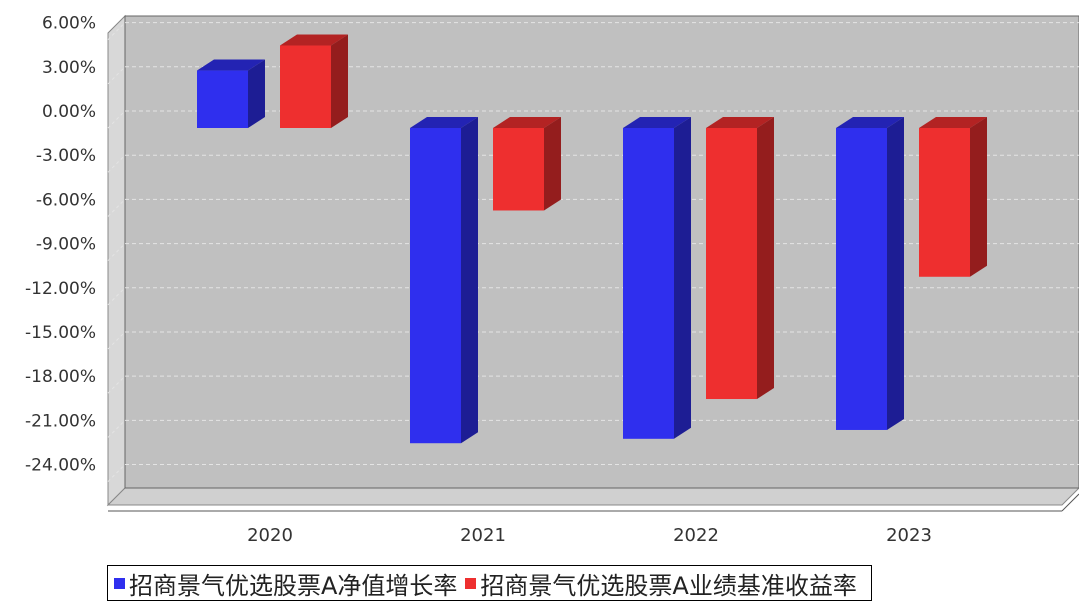 The width and height of the screenshot is (1079, 603). Describe the element at coordinates (66, 245) in the screenshot. I see `y-tick-label: -9.00%` at that location.